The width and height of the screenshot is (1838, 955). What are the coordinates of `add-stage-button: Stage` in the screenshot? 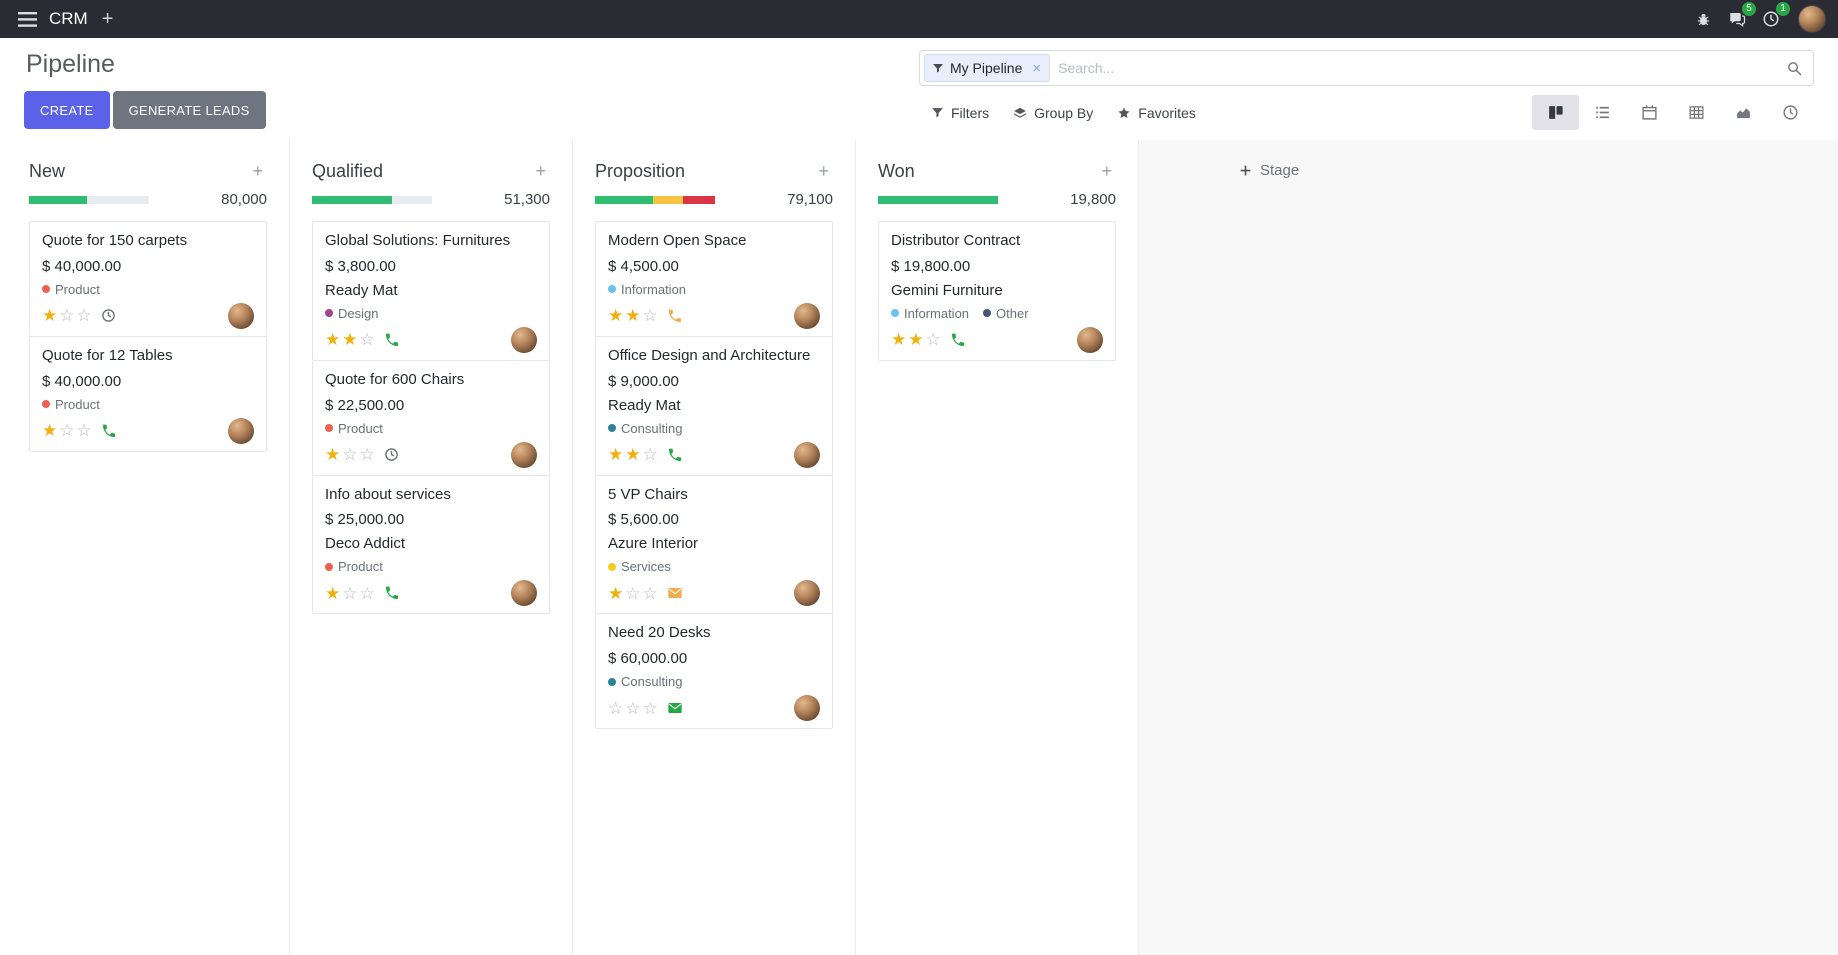 It's located at (1269, 170).